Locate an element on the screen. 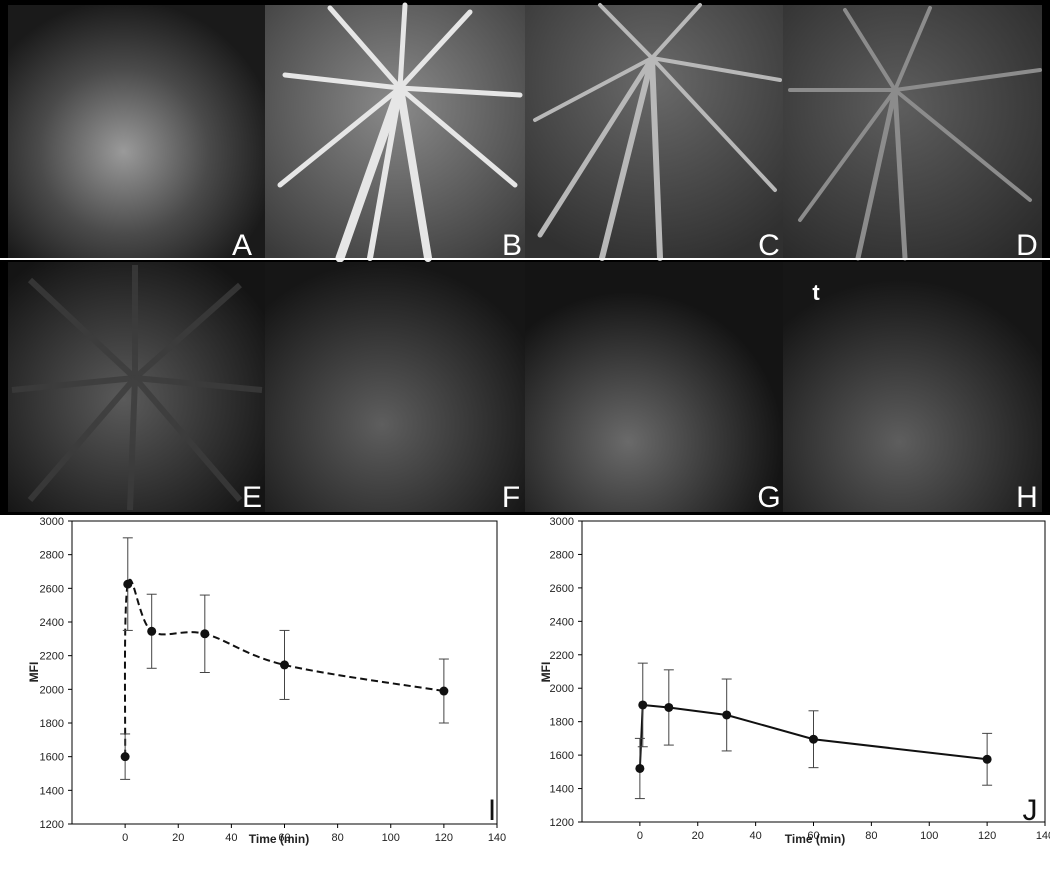 This screenshot has height=875, width=1050. chart-i-y-tick-label: 2800 is located at coordinates (52, 556).